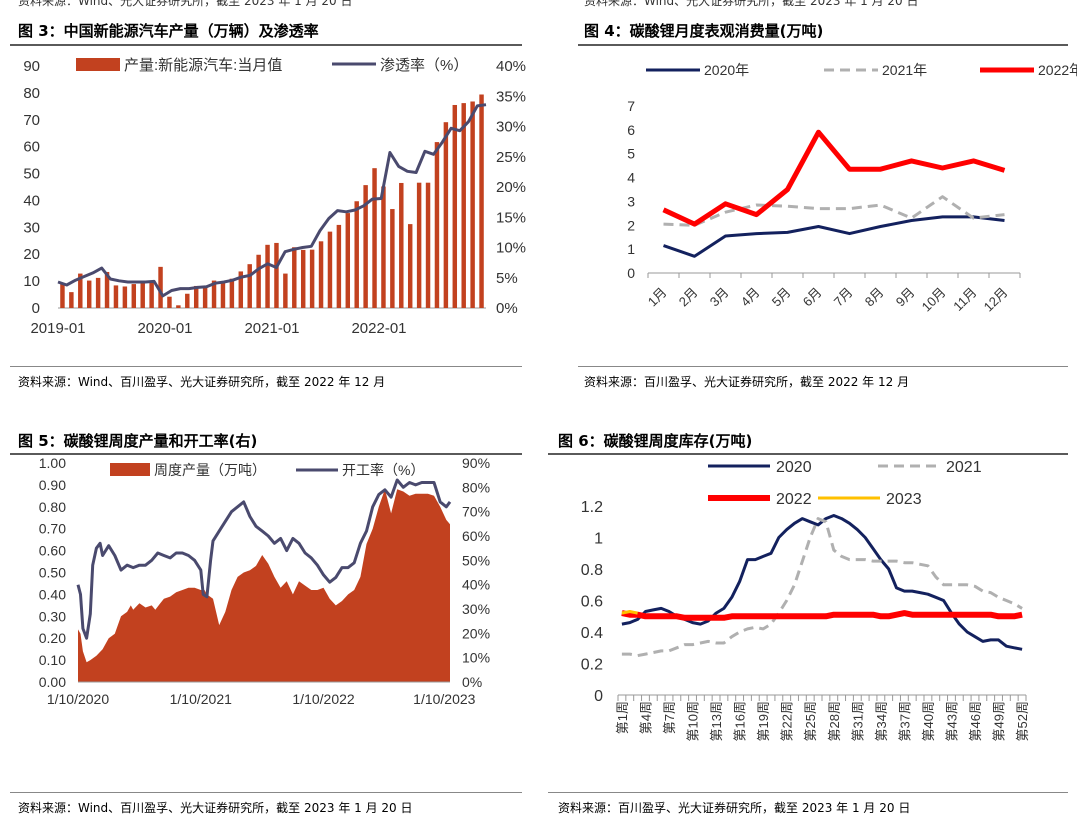  I want to click on chart4-y-tick: 1, so click(598, 539).